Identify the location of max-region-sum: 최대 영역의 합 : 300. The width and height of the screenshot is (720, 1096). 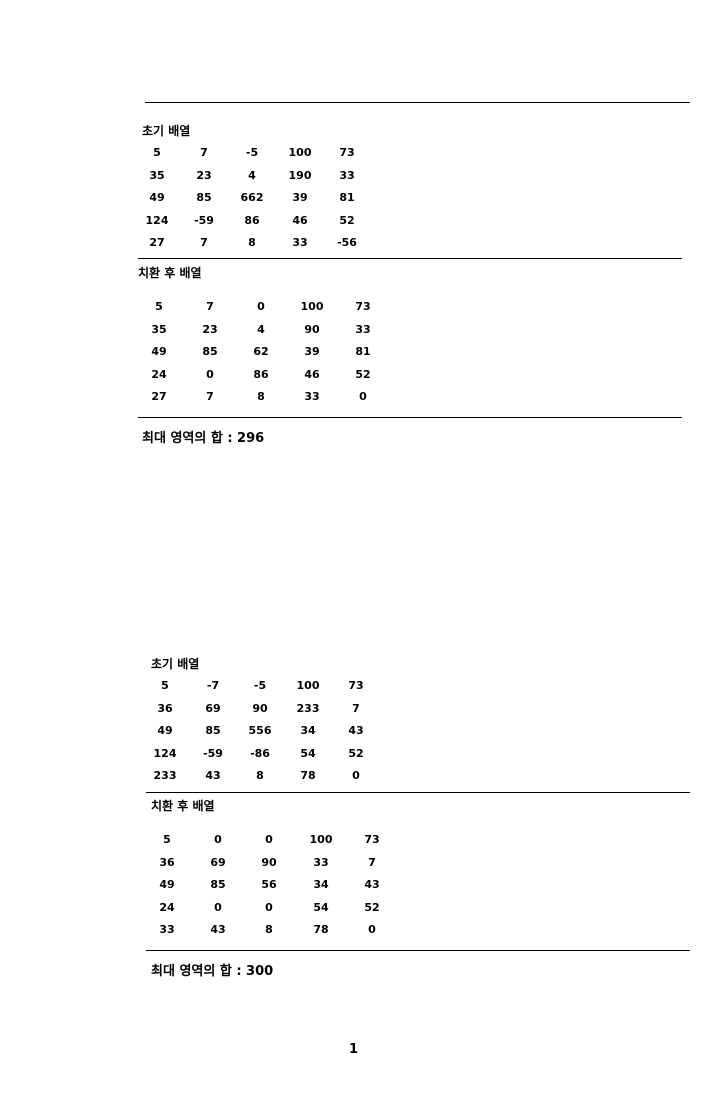
(212, 971).